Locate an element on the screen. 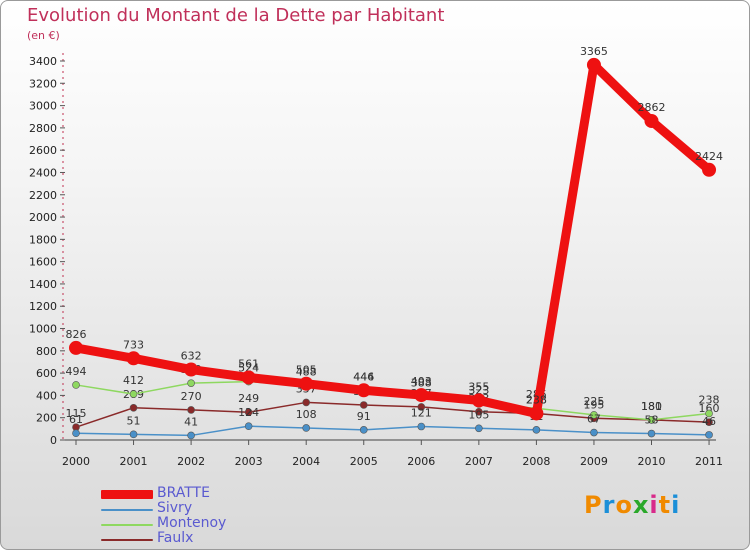 The height and width of the screenshot is (550, 750). data-label-sivry: 67 is located at coordinates (594, 419).